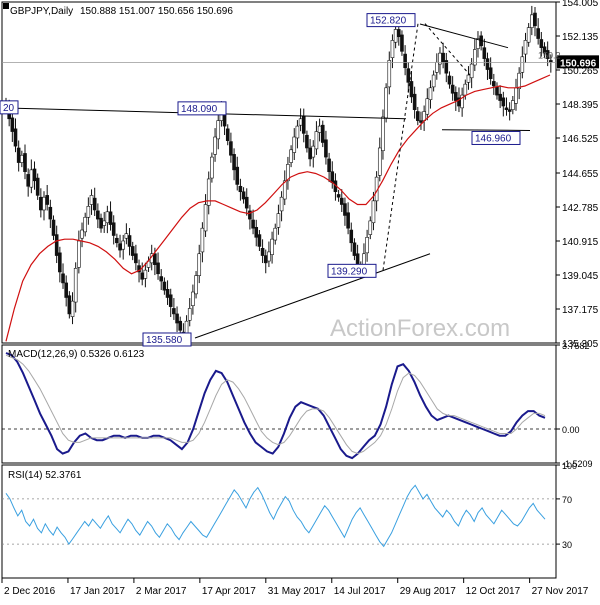 The width and height of the screenshot is (600, 605). I want to click on annotation-label: 139.290, so click(349, 271).